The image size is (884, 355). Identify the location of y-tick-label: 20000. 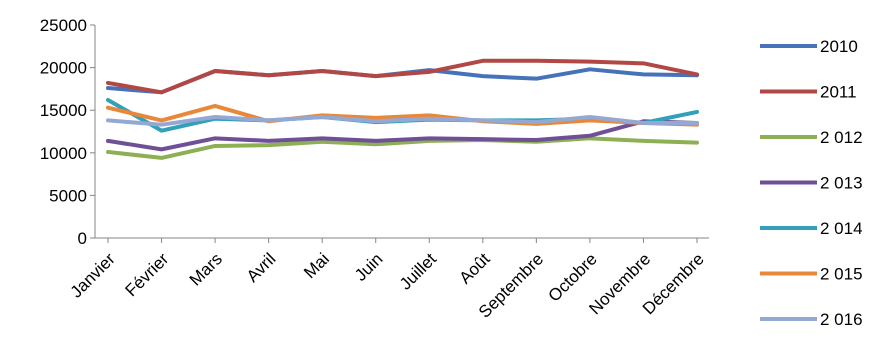
(63, 68).